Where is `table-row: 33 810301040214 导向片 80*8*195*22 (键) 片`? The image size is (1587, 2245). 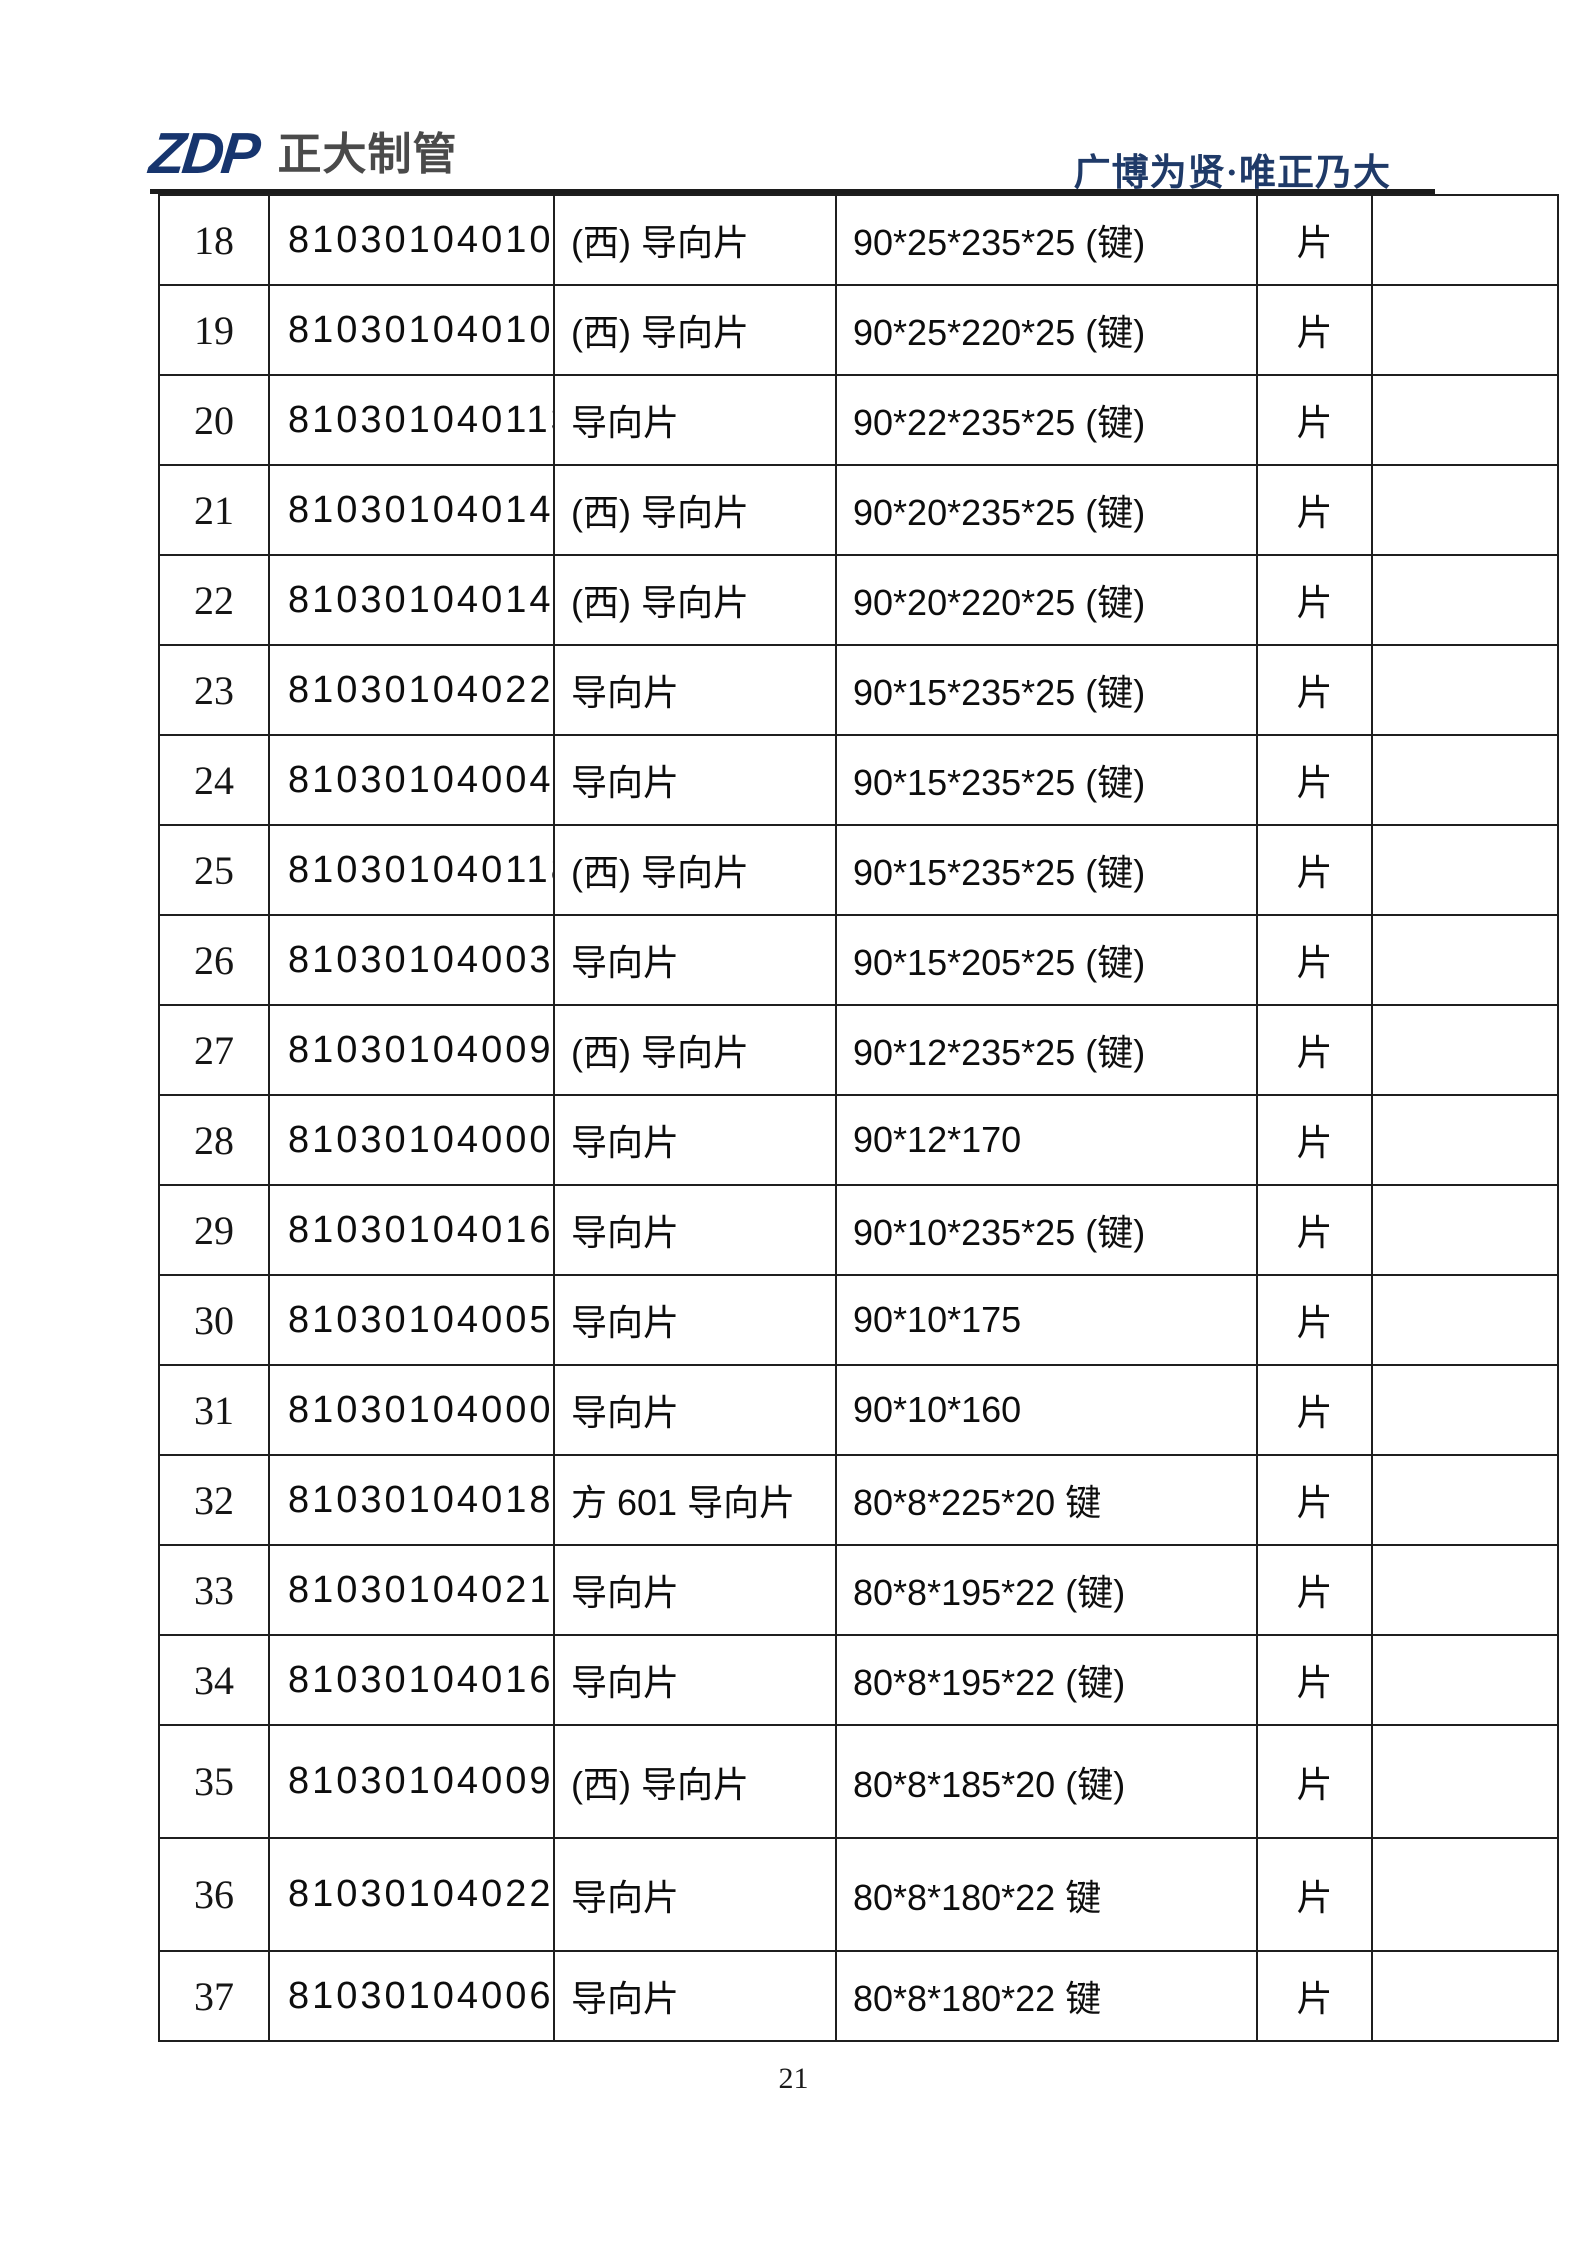
table-row: 33 810301040214 导向片 80*8*195*22 (键) 片 is located at coordinates (858, 1590).